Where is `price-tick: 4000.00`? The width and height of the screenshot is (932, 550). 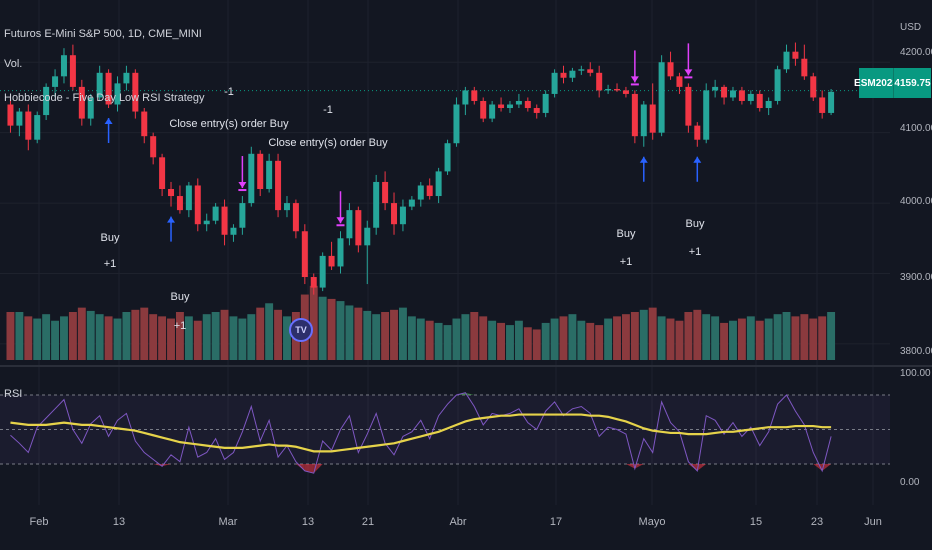
price-tick: 4000.00 is located at coordinates (916, 201).